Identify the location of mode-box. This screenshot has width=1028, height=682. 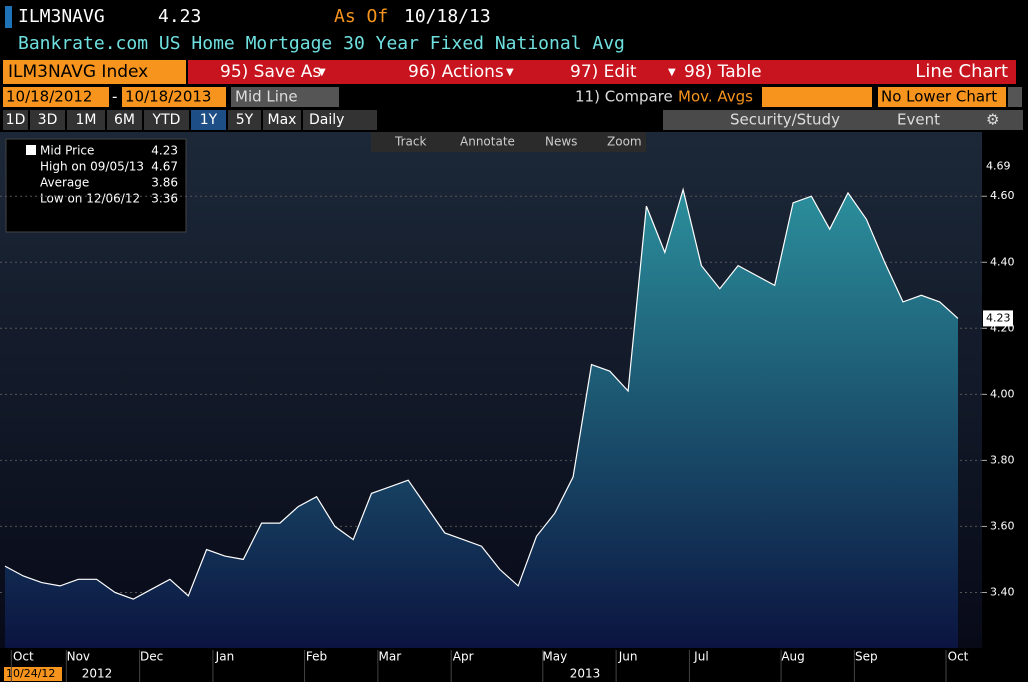
(285, 97).